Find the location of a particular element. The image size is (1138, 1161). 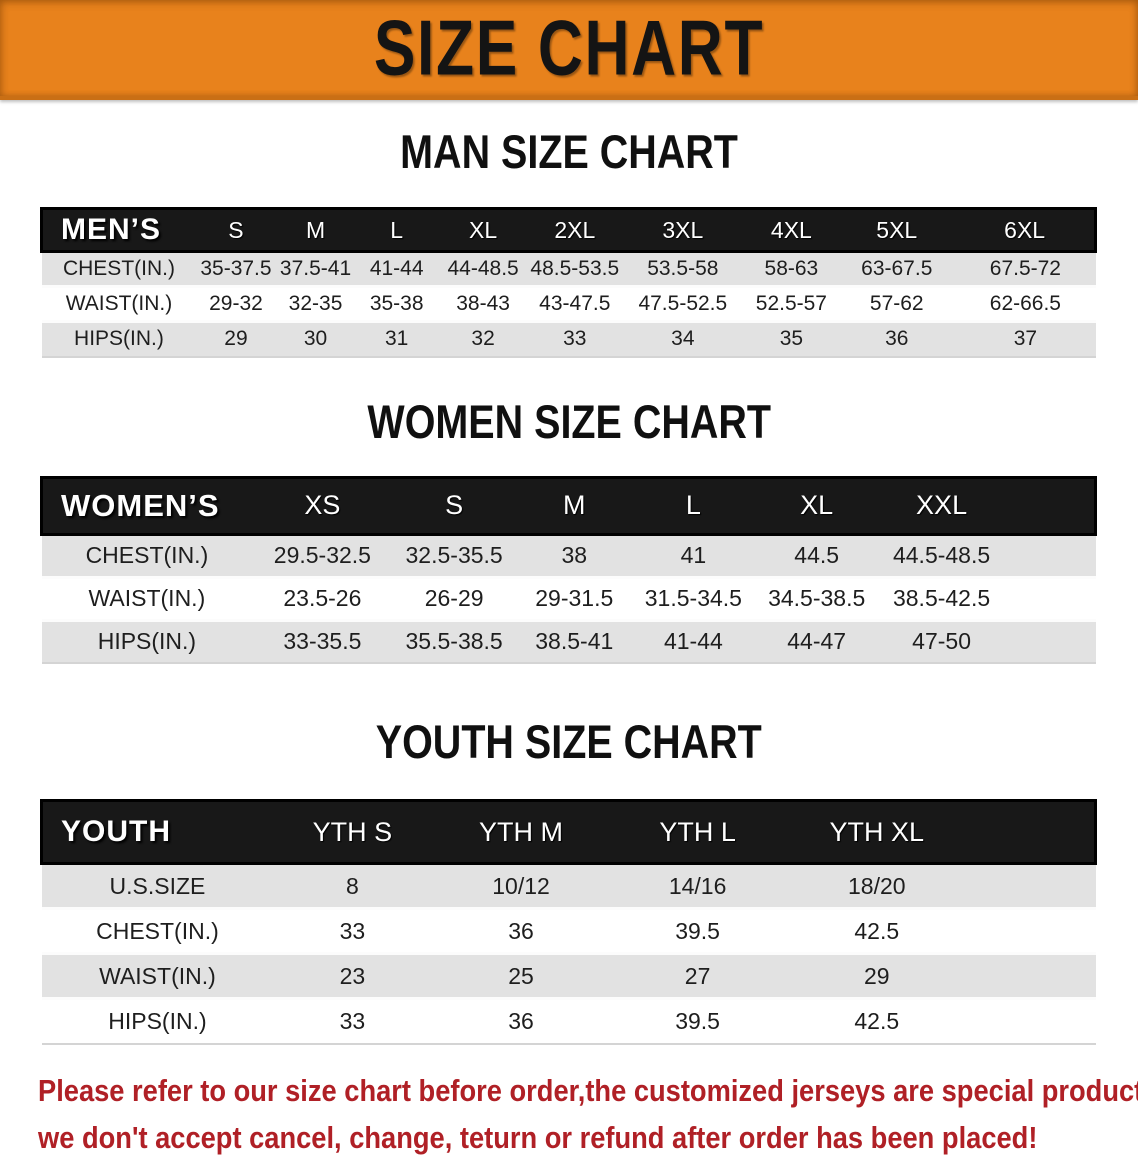

table-title-cell: WOMEN’S is located at coordinates (147, 505).